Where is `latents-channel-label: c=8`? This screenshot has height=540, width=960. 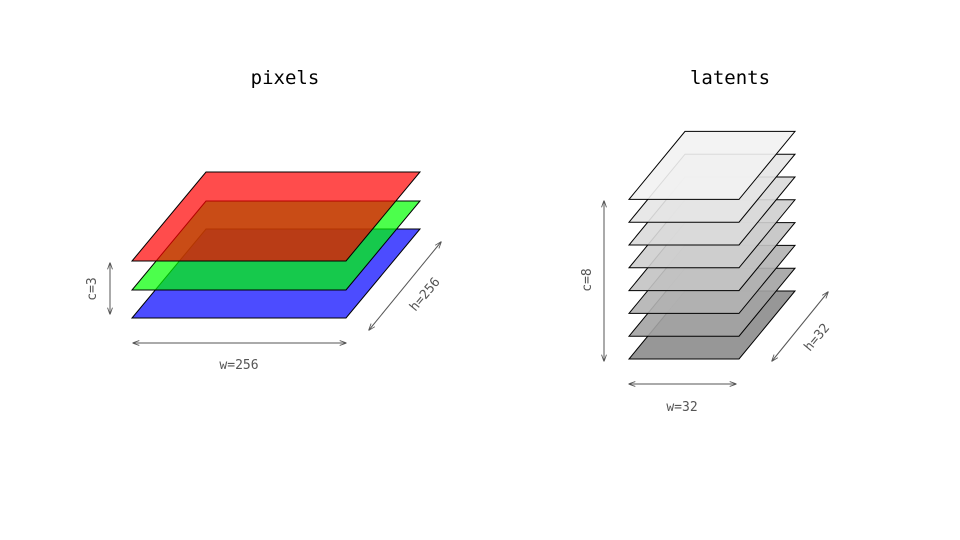
latents-channel-label: c=8 is located at coordinates (587, 279).